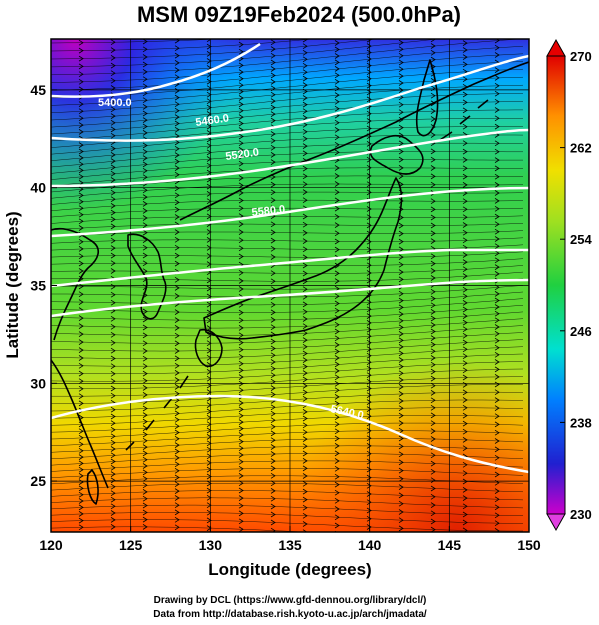 This screenshot has width=599, height=625. What do you see at coordinates (576, 285) in the screenshot?
I see `colorbar-ticks: 270 262 254 246 238 230` at bounding box center [576, 285].